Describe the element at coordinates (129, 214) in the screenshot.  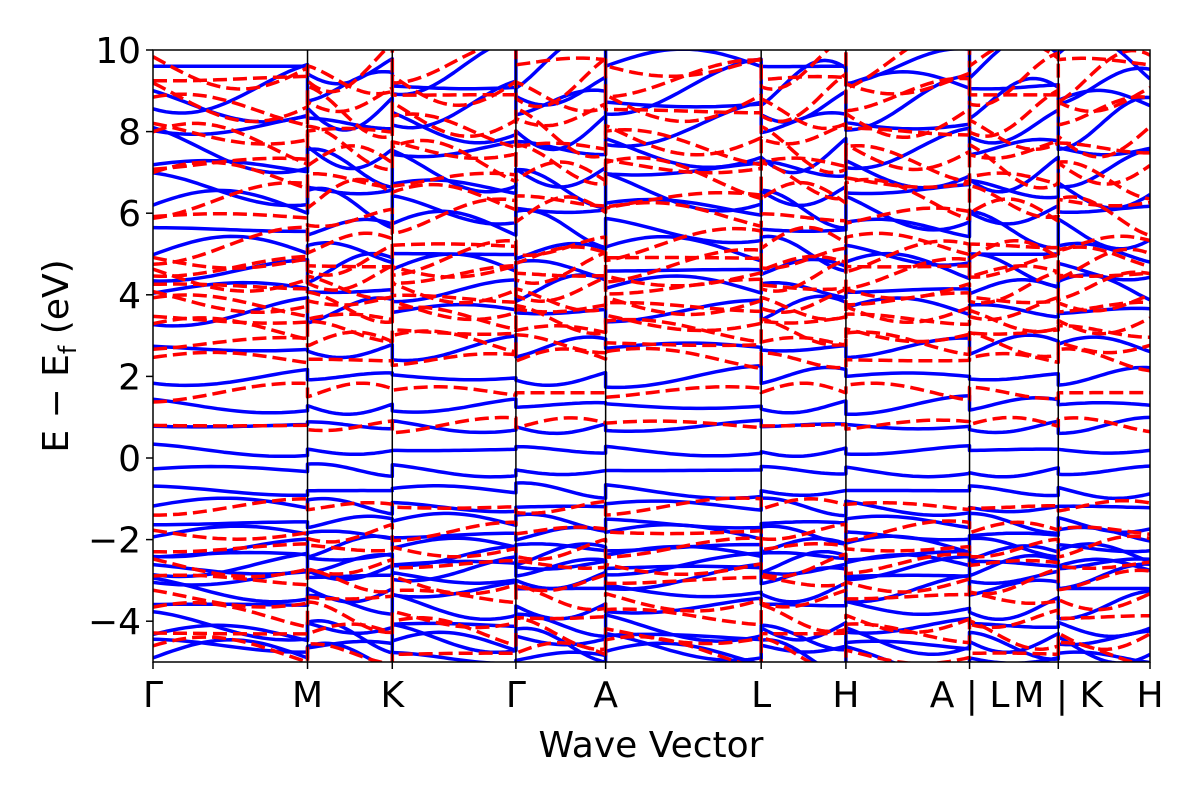
I see `y-tick-label: 6` at that location.